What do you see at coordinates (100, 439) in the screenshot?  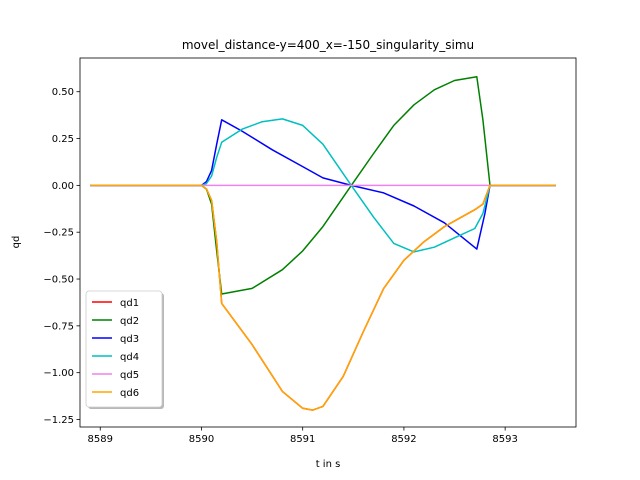 I see `x-tick-label: 8589` at bounding box center [100, 439].